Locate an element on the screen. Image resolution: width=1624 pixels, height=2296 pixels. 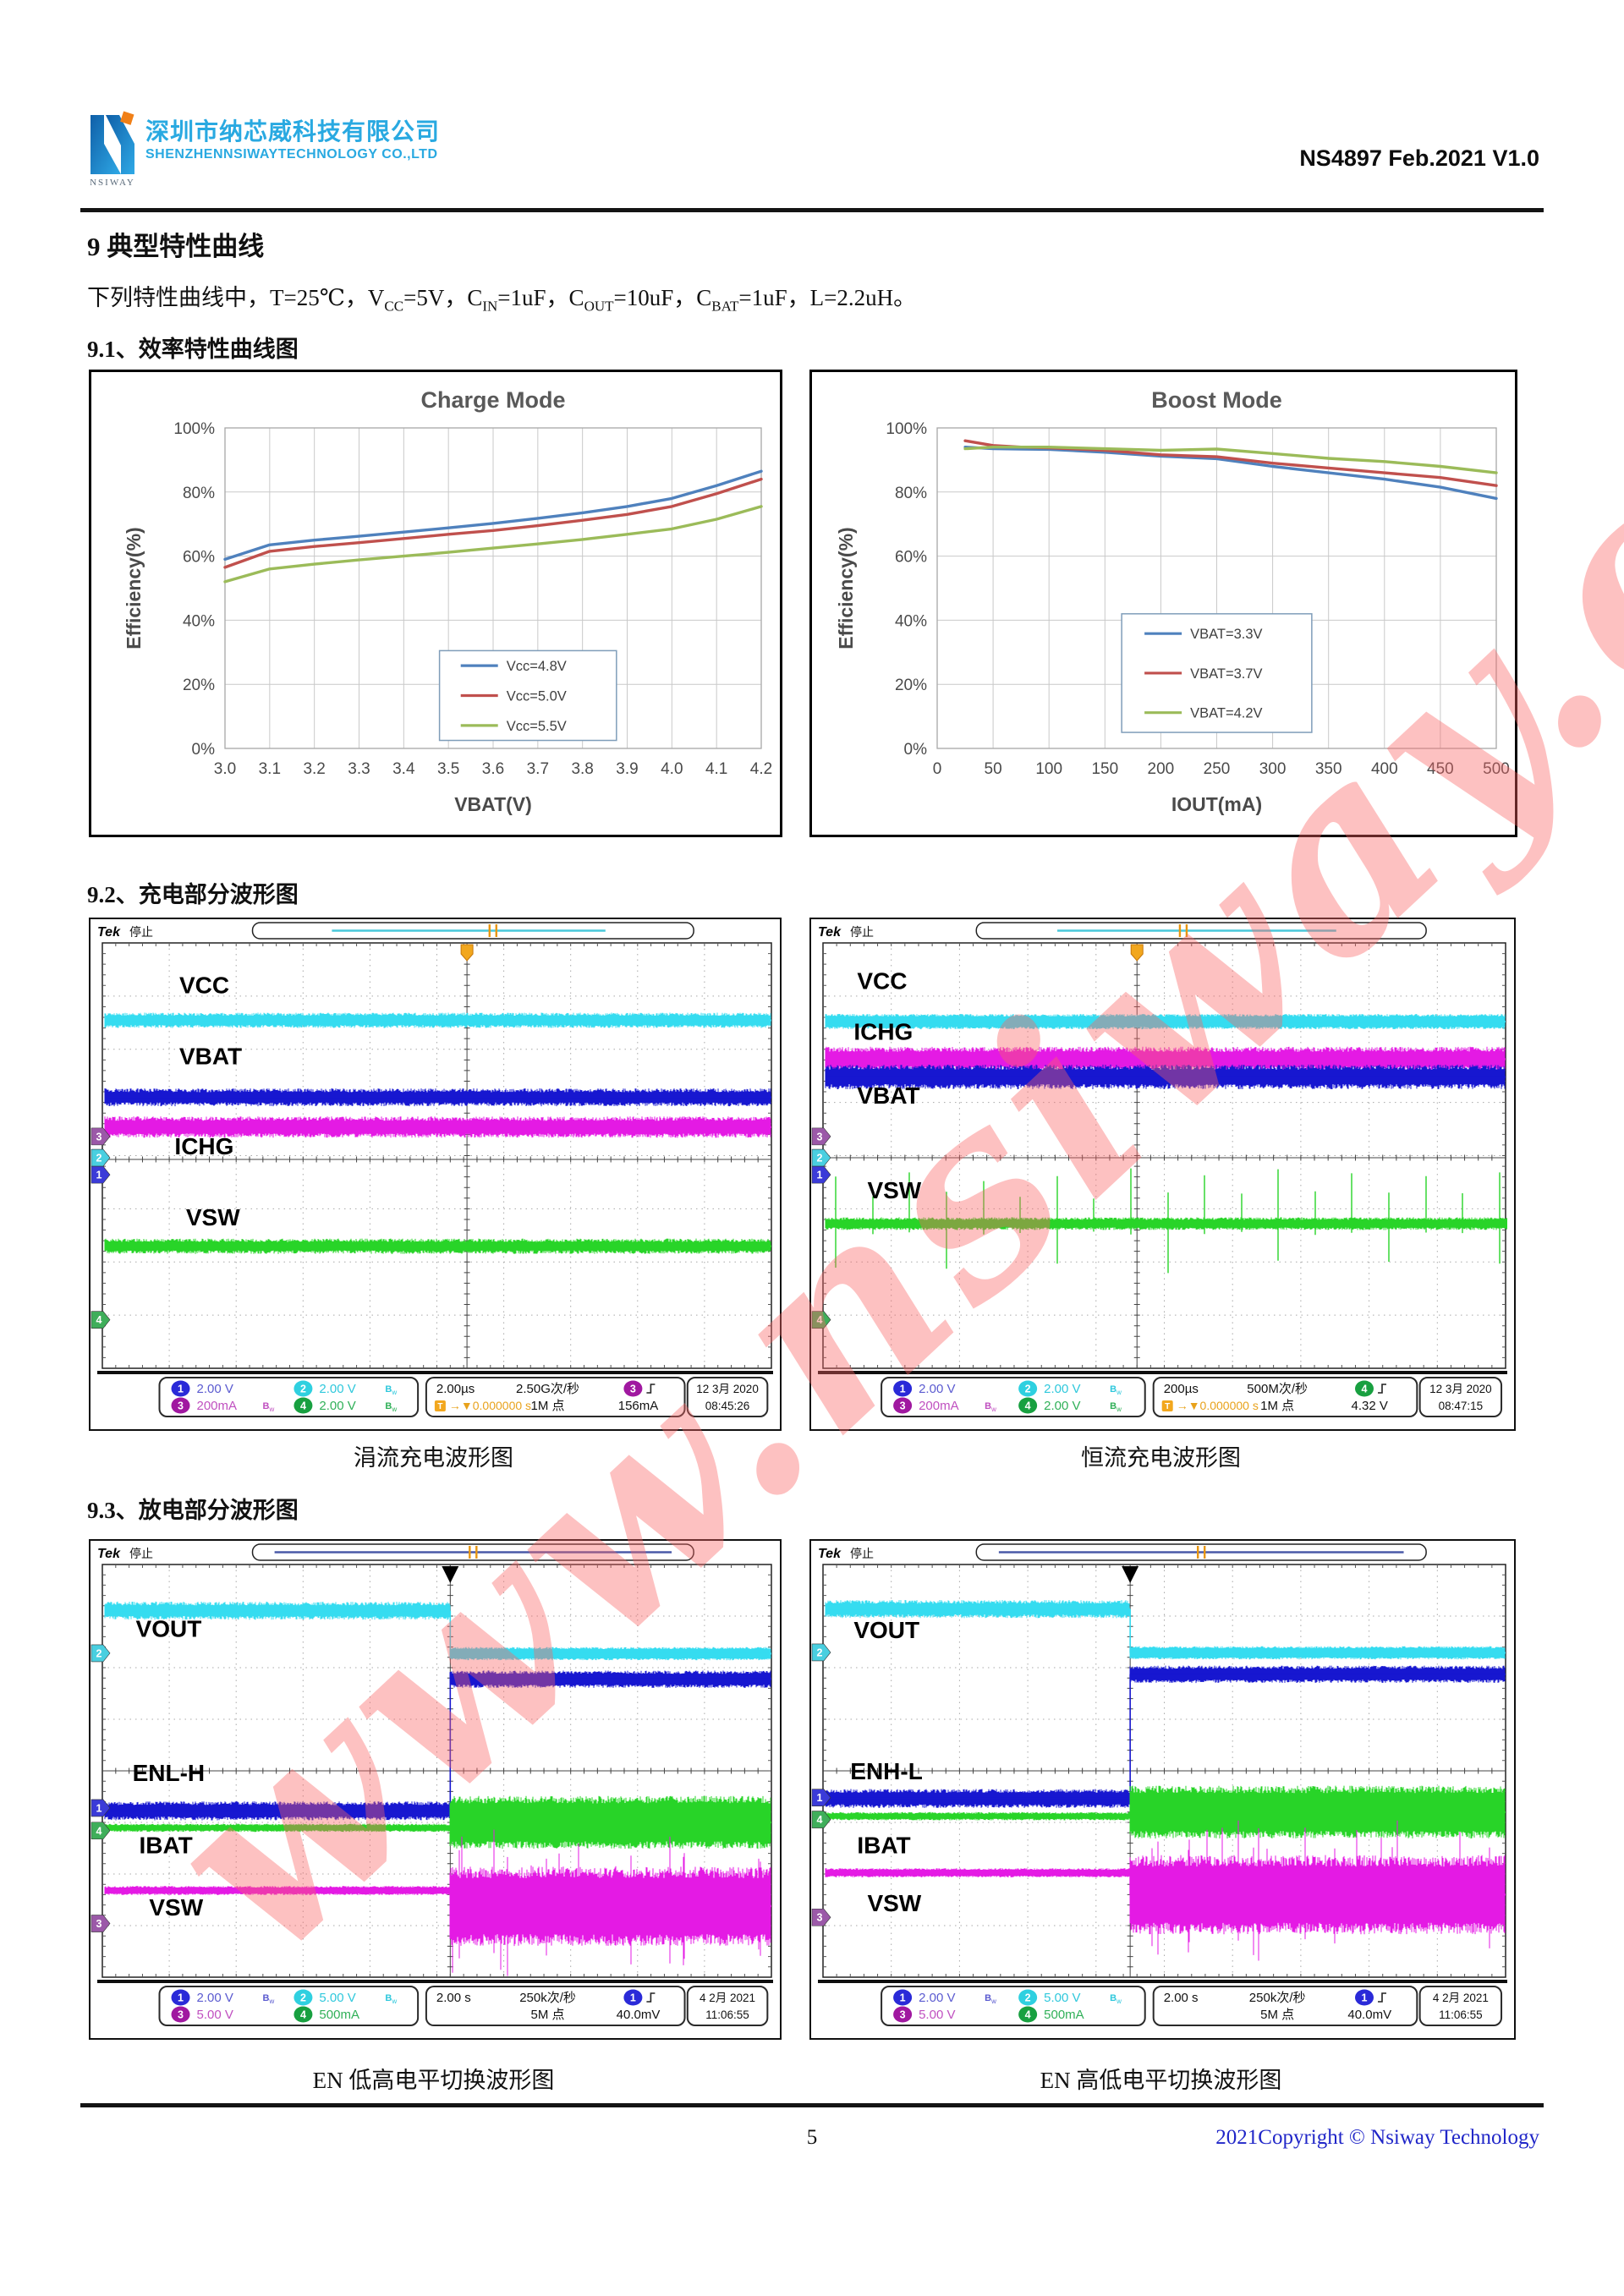
caption-constant-current-charge: 恒流充电波形图 is located at coordinates (1161, 1458).